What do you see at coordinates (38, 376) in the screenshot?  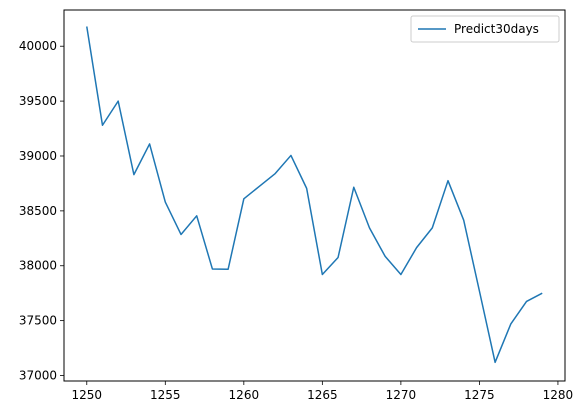 I see `y-tick-label: 37000` at bounding box center [38, 376].